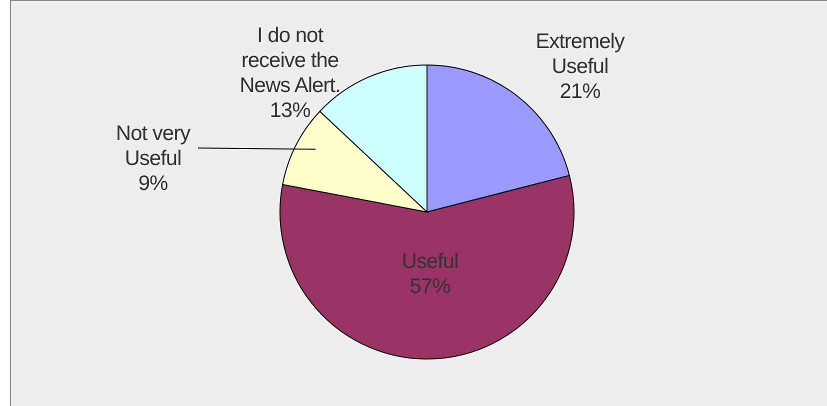 The height and width of the screenshot is (406, 827). I want to click on data-label: 9%, so click(153, 183).